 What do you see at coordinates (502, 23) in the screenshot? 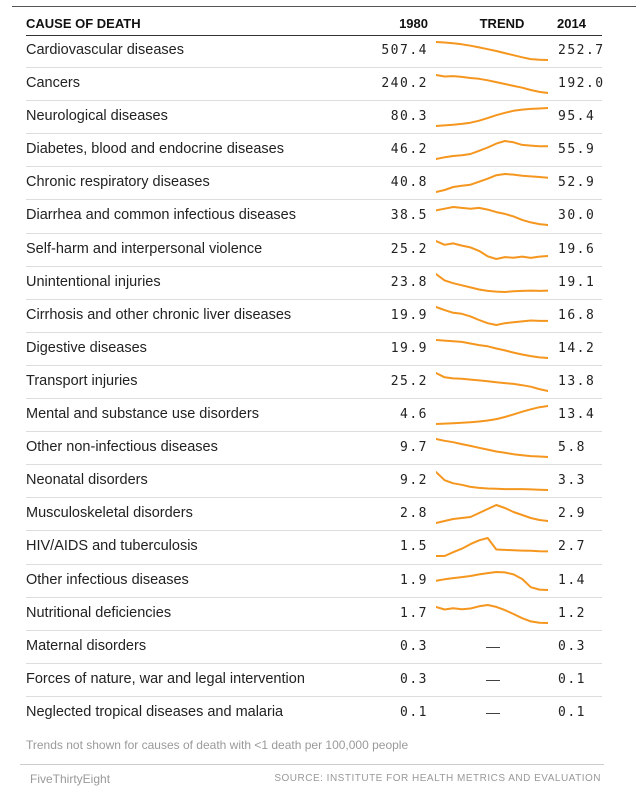
I see `header-trend: TREND` at bounding box center [502, 23].